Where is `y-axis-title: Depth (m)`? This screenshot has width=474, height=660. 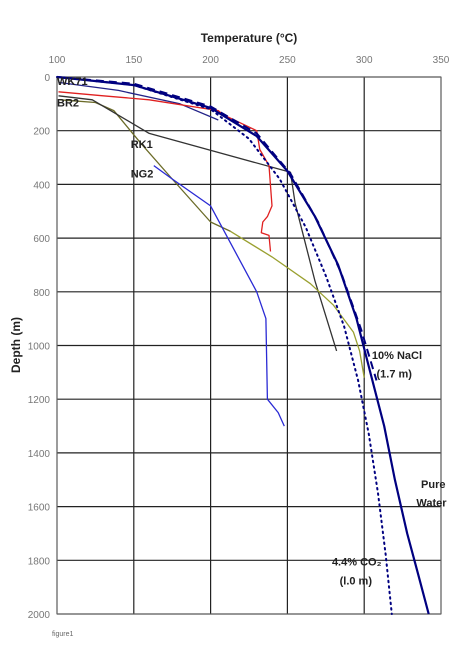 y-axis-title: Depth (m) is located at coordinates (16, 345).